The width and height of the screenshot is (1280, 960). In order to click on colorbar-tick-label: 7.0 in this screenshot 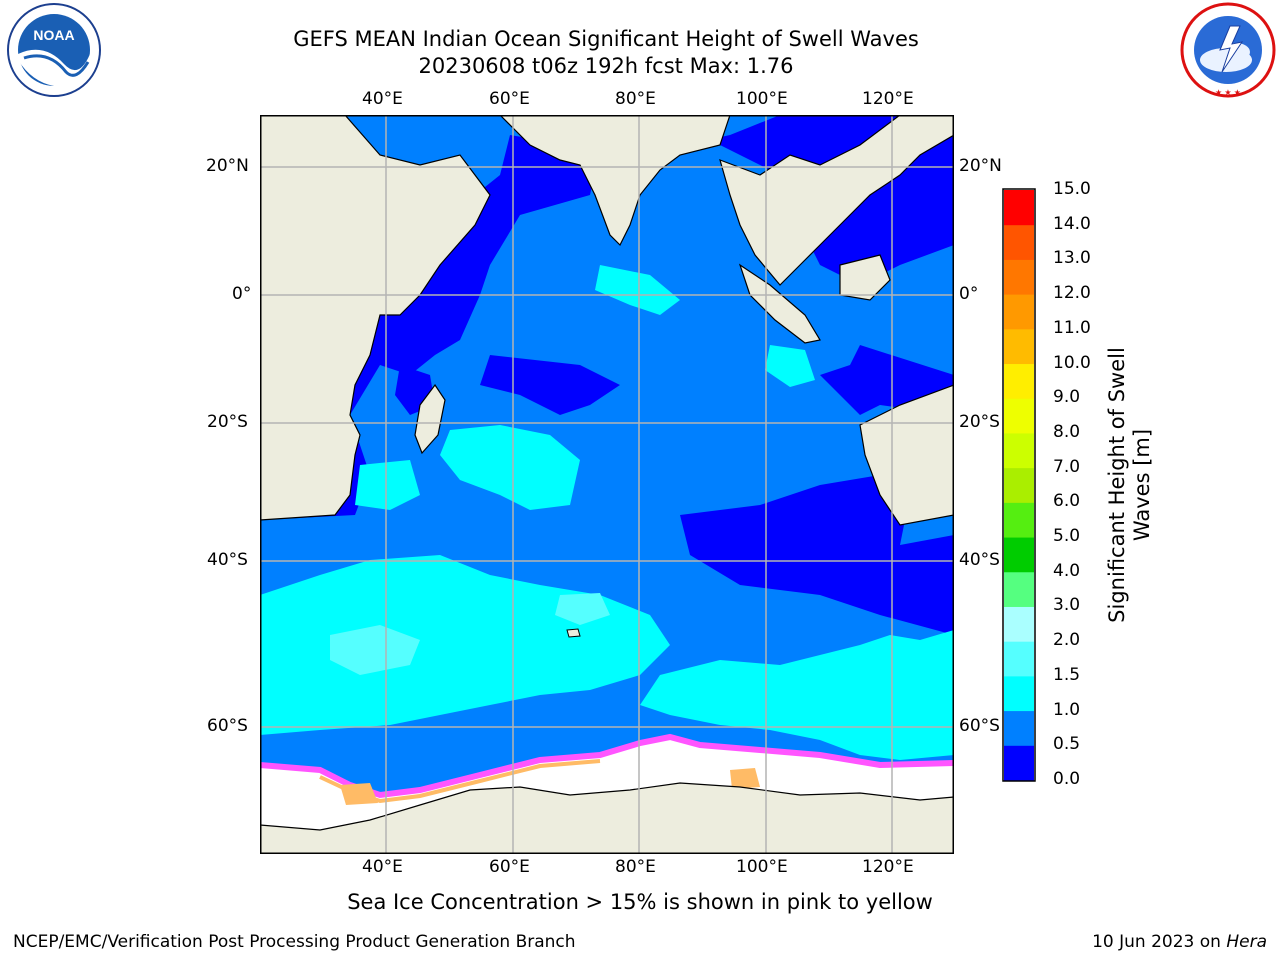, I will do `click(1067, 466)`.